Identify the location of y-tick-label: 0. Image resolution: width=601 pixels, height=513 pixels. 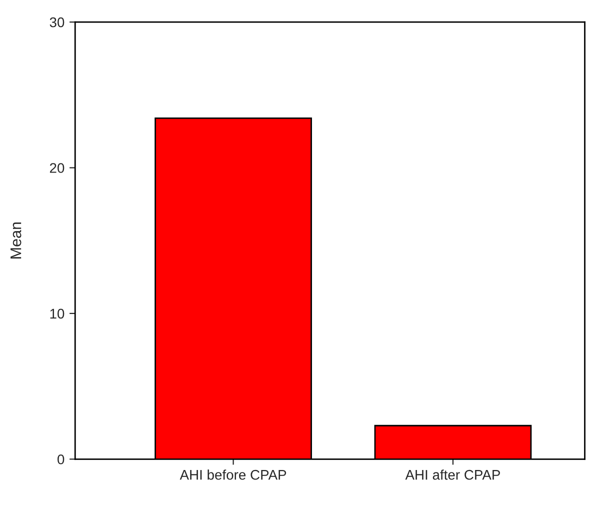
(61, 459).